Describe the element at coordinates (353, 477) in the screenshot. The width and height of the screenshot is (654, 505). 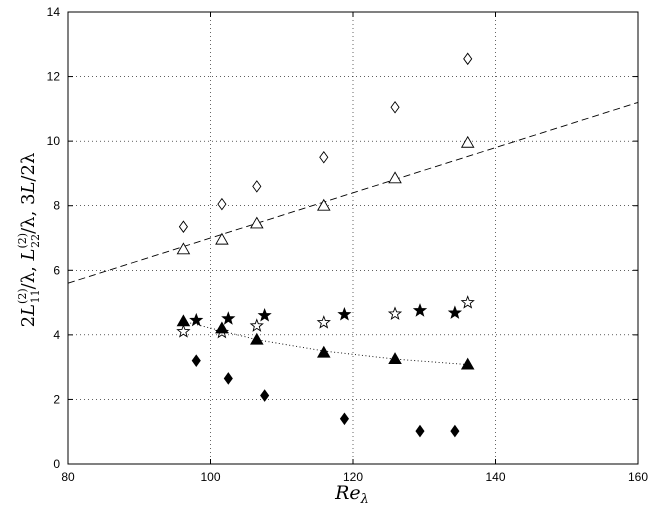
I see `x-tick-label: 120` at that location.